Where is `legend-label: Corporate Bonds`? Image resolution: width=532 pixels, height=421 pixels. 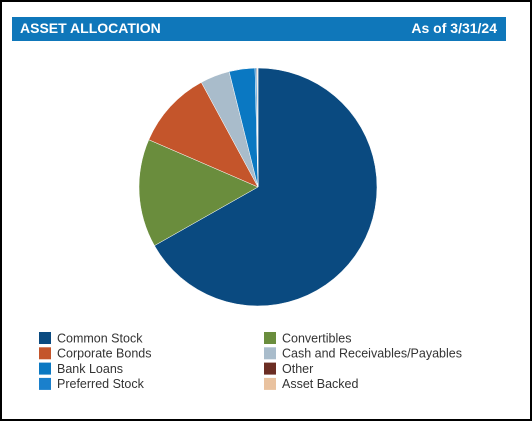
legend-label: Corporate Bonds is located at coordinates (104, 354).